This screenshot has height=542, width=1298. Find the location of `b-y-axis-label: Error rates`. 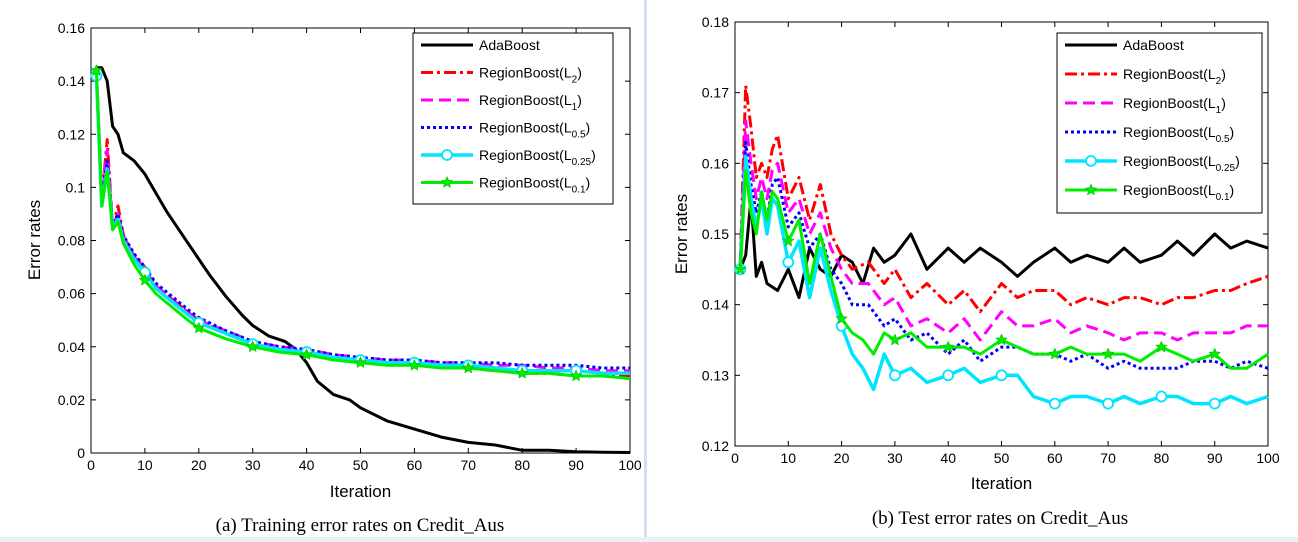

b-y-axis-label: Error rates is located at coordinates (681, 234).